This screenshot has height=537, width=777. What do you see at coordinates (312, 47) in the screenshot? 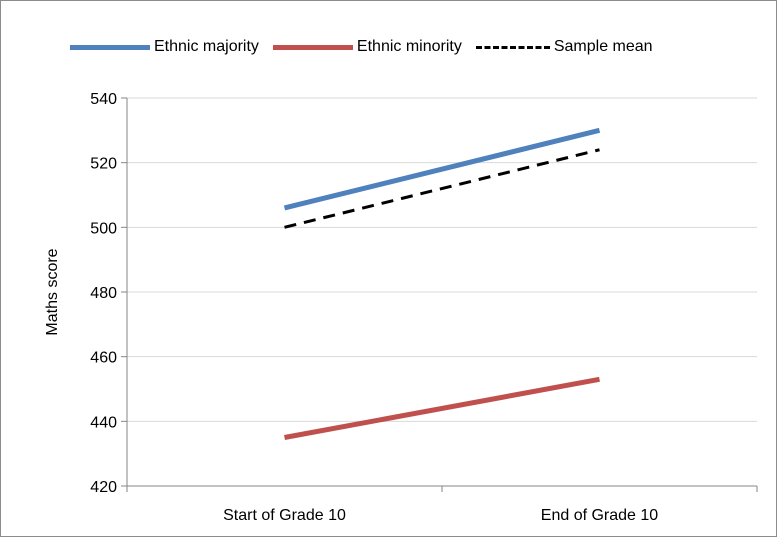
I see `legend-swatch-minority` at bounding box center [312, 47].